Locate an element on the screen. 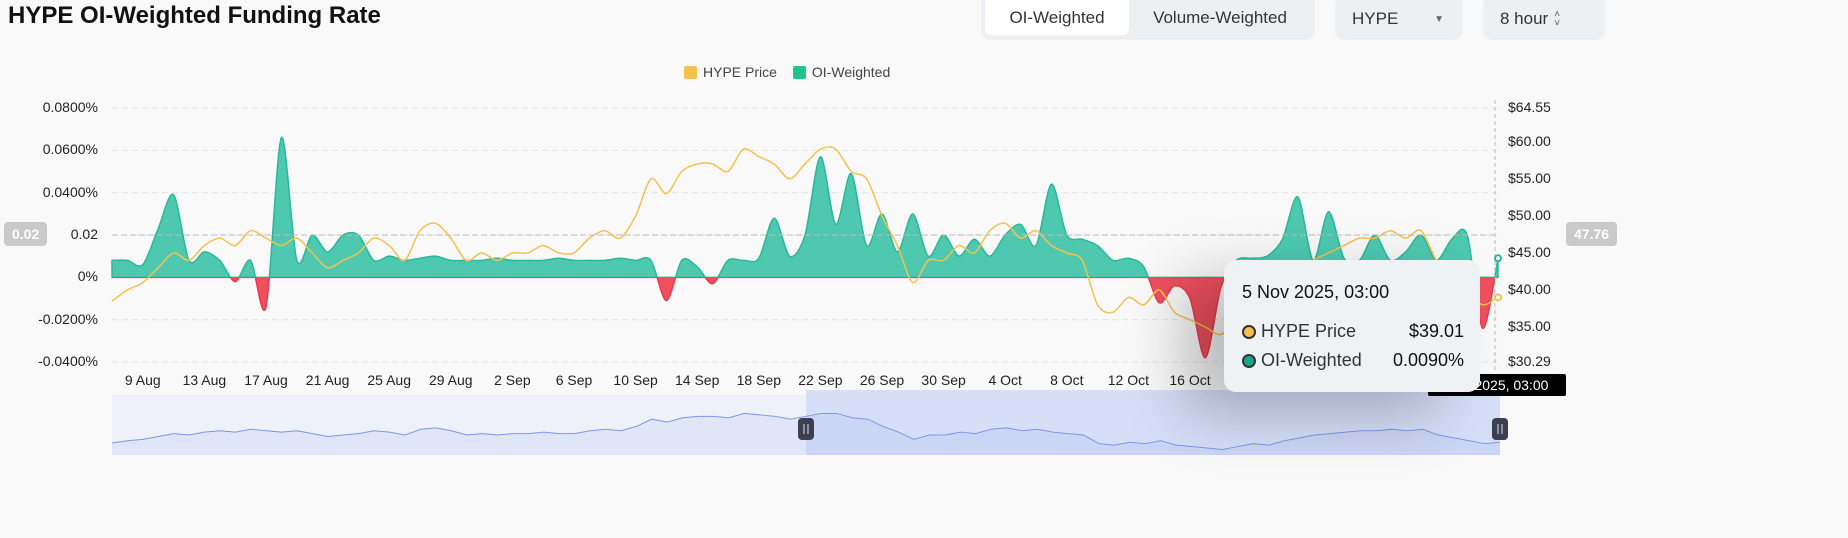 This screenshot has width=1848, height=538. y-right-tick: $30.29 is located at coordinates (1529, 361).